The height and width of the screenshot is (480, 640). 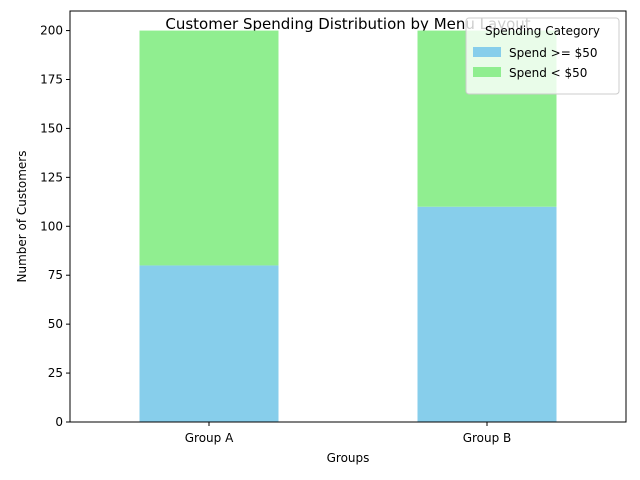 I want to click on legend: Spending Category Spend >= $50 Spend < $50, so click(x=542, y=56).